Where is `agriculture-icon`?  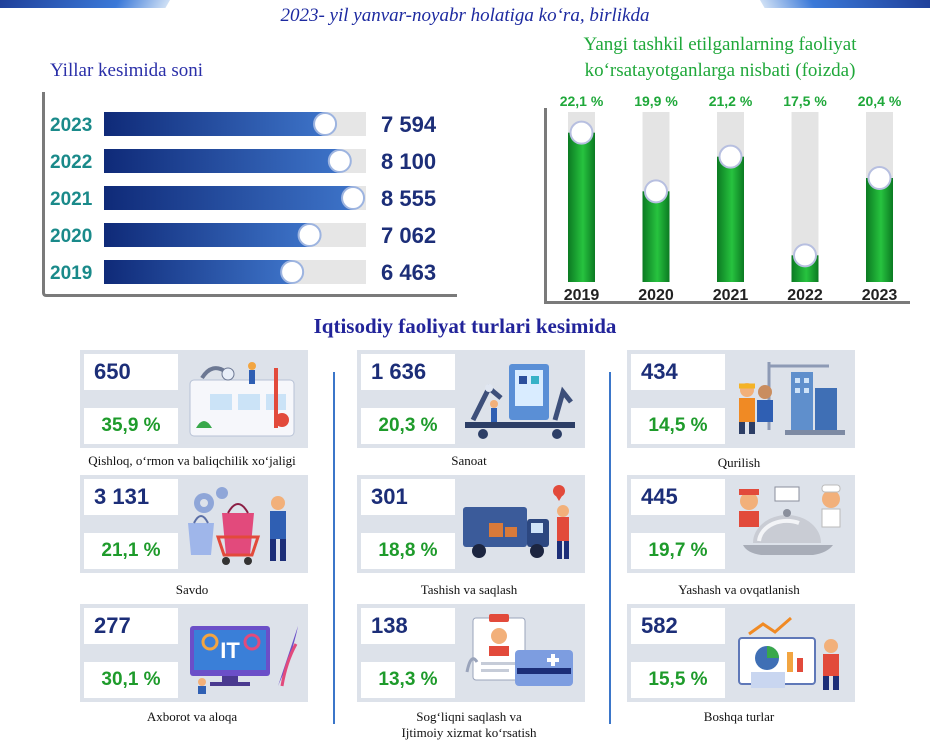
agriculture-icon is located at coordinates (242, 399).